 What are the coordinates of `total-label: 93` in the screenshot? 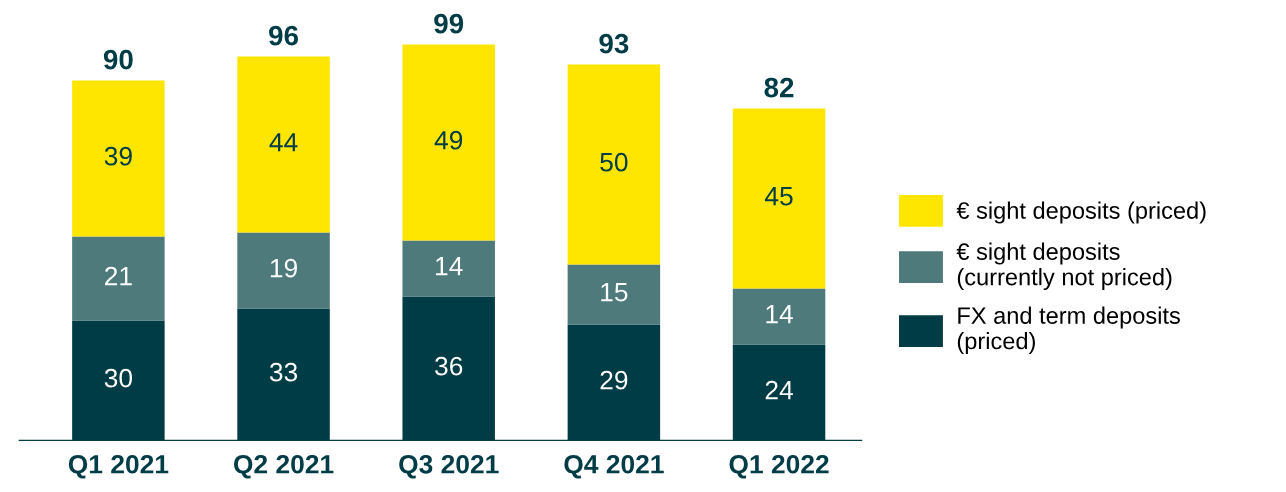 It's located at (614, 43).